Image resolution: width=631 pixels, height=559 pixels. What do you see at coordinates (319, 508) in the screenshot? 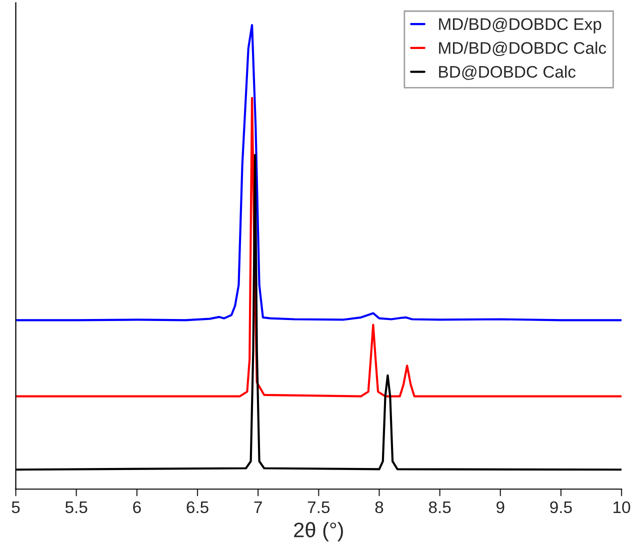
I see `x-tick-label: 7.5` at bounding box center [319, 508].